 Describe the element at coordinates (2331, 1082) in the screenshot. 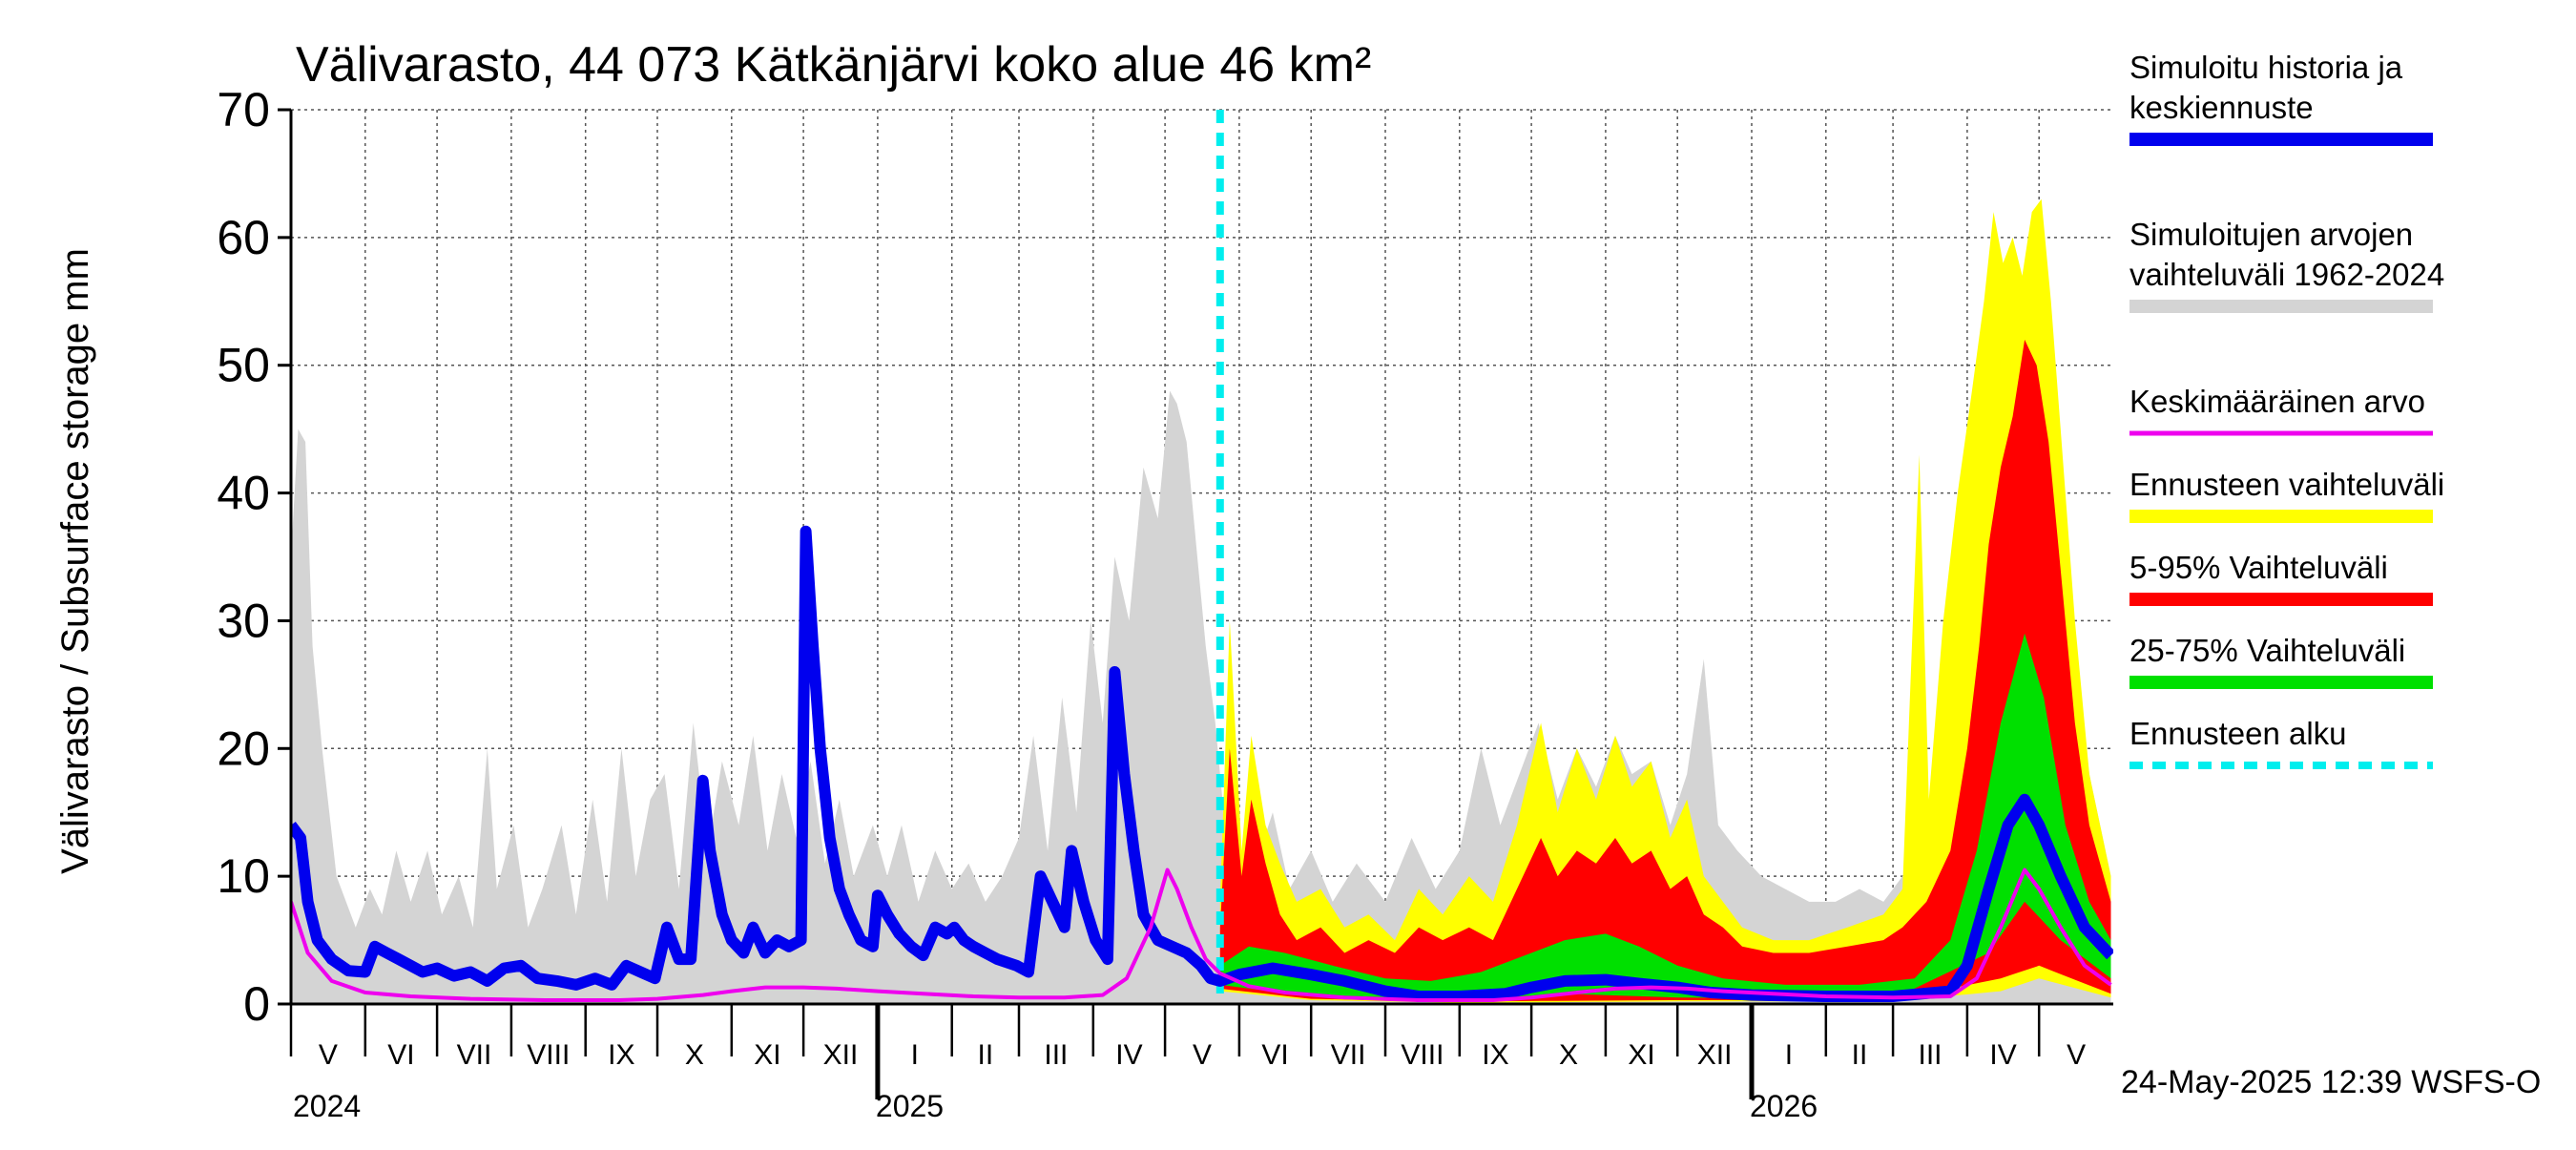

I see `timestamp: 24-May-2025 12:39 WSFS-O` at that location.